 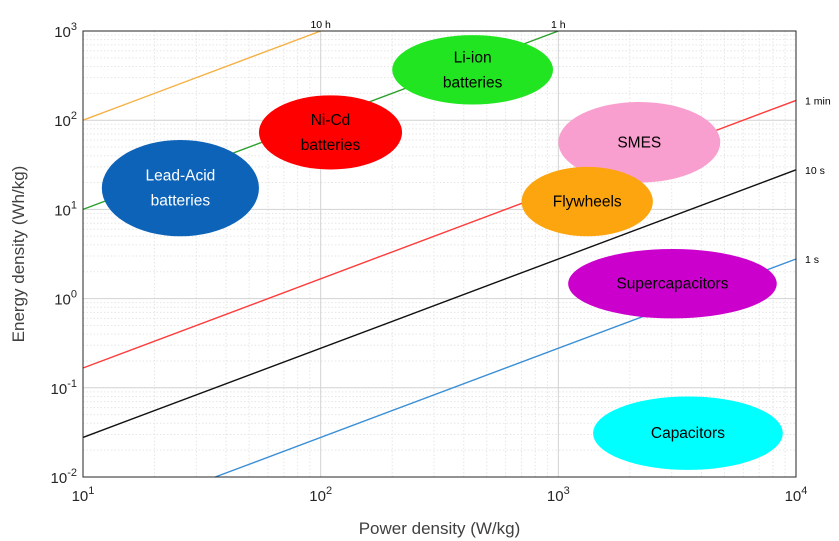 I want to click on region: Supercapacitors, so click(x=672, y=283).